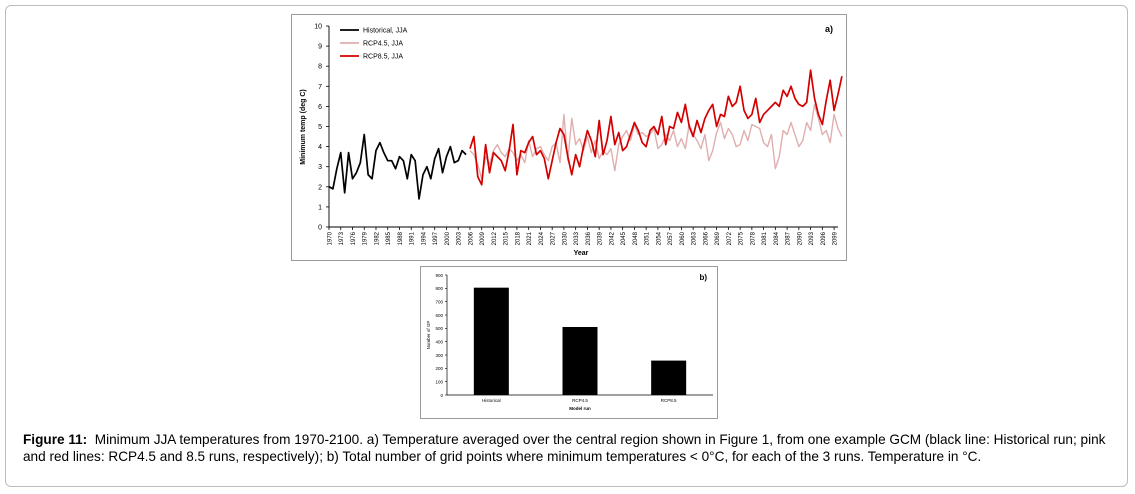  Describe the element at coordinates (742, 238) in the screenshot. I see `x-tick-label: 2075` at that location.